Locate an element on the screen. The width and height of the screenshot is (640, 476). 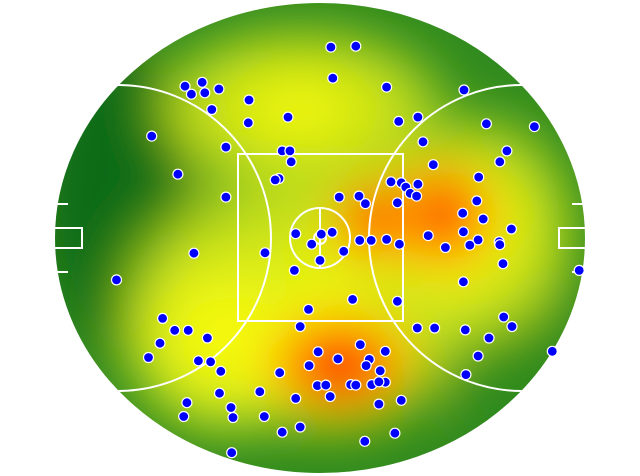
heat-hot-bottom is located at coordinates (340, 365).